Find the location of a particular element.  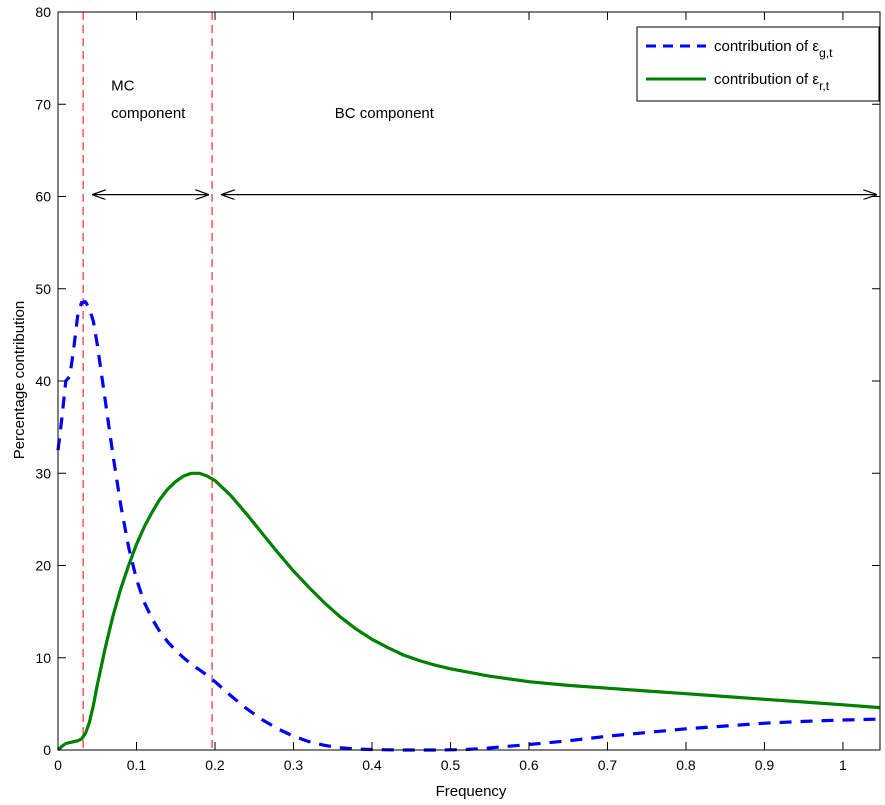

x-tick-label: 0.1 is located at coordinates (137, 765).